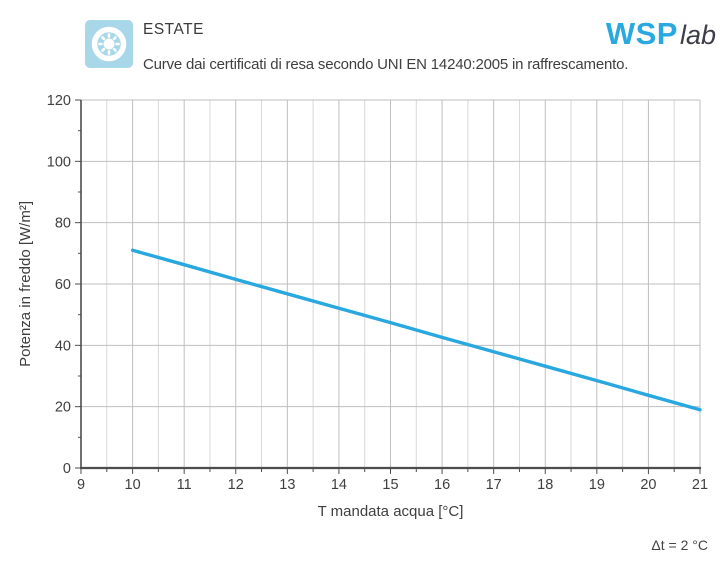 The width and height of the screenshot is (724, 563). What do you see at coordinates (63, 224) in the screenshot?
I see `y-tick-label: 80` at bounding box center [63, 224].